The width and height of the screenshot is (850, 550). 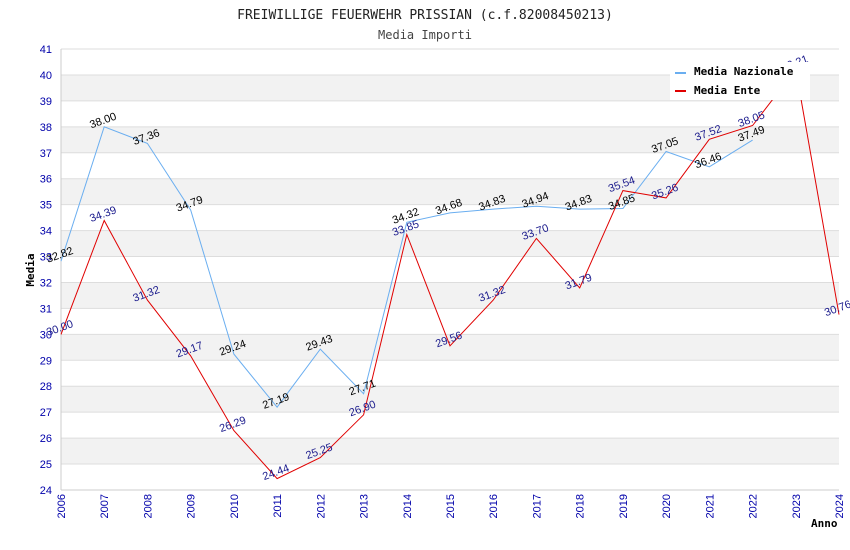 I want to click on y-tick-label: 26, so click(x=46, y=439).